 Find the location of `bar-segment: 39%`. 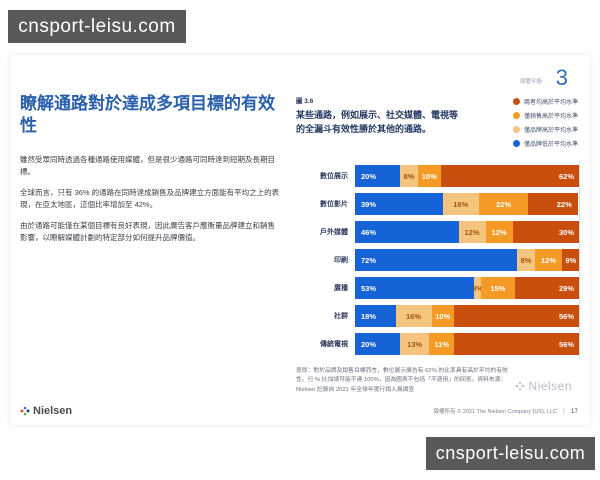

bar-segment: 39% is located at coordinates (399, 204).